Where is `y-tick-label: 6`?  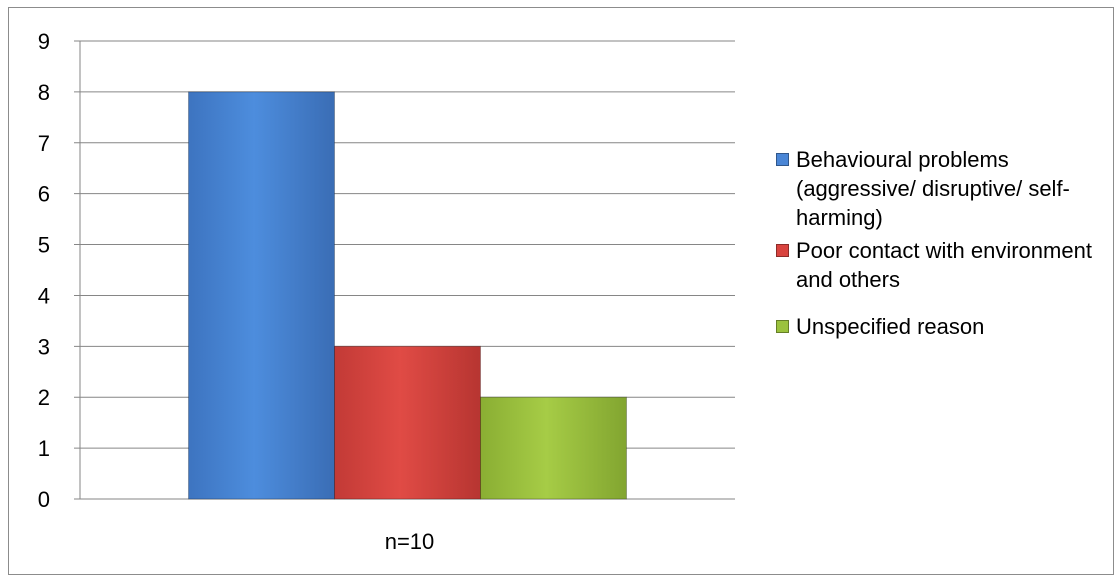
y-tick-label: 6 is located at coordinates (44, 194).